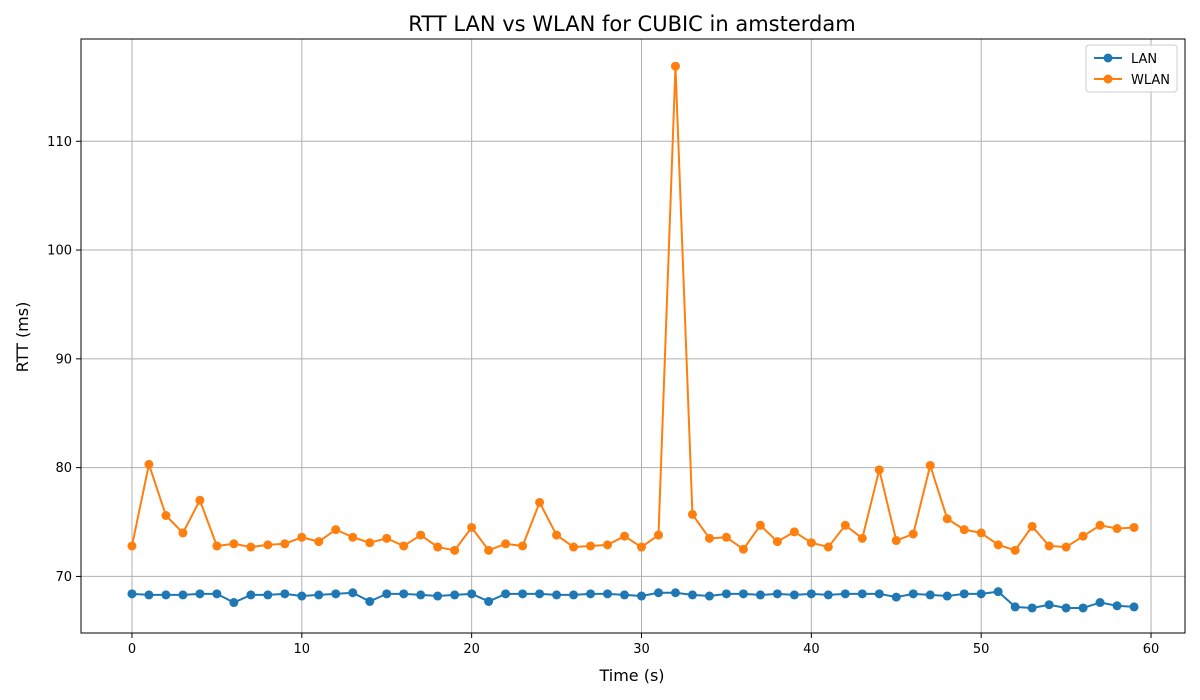  I want to click on legend-marker-wlan, so click(1108, 79).